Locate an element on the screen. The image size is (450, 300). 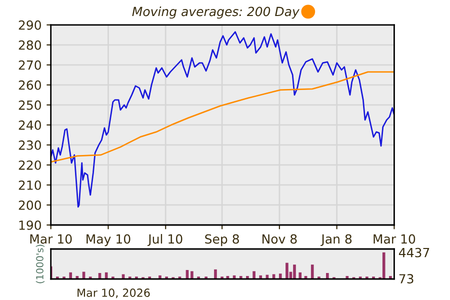
y-tick-label: 210 is located at coordinates (29, 185).